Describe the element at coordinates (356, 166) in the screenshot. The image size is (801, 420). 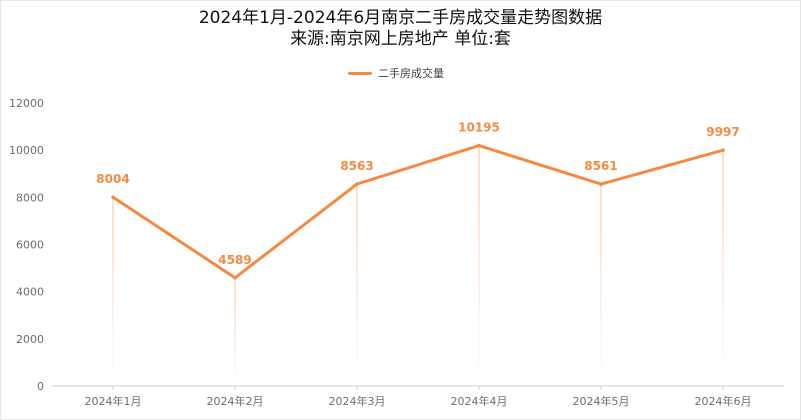
I see `data-label: 8563` at that location.